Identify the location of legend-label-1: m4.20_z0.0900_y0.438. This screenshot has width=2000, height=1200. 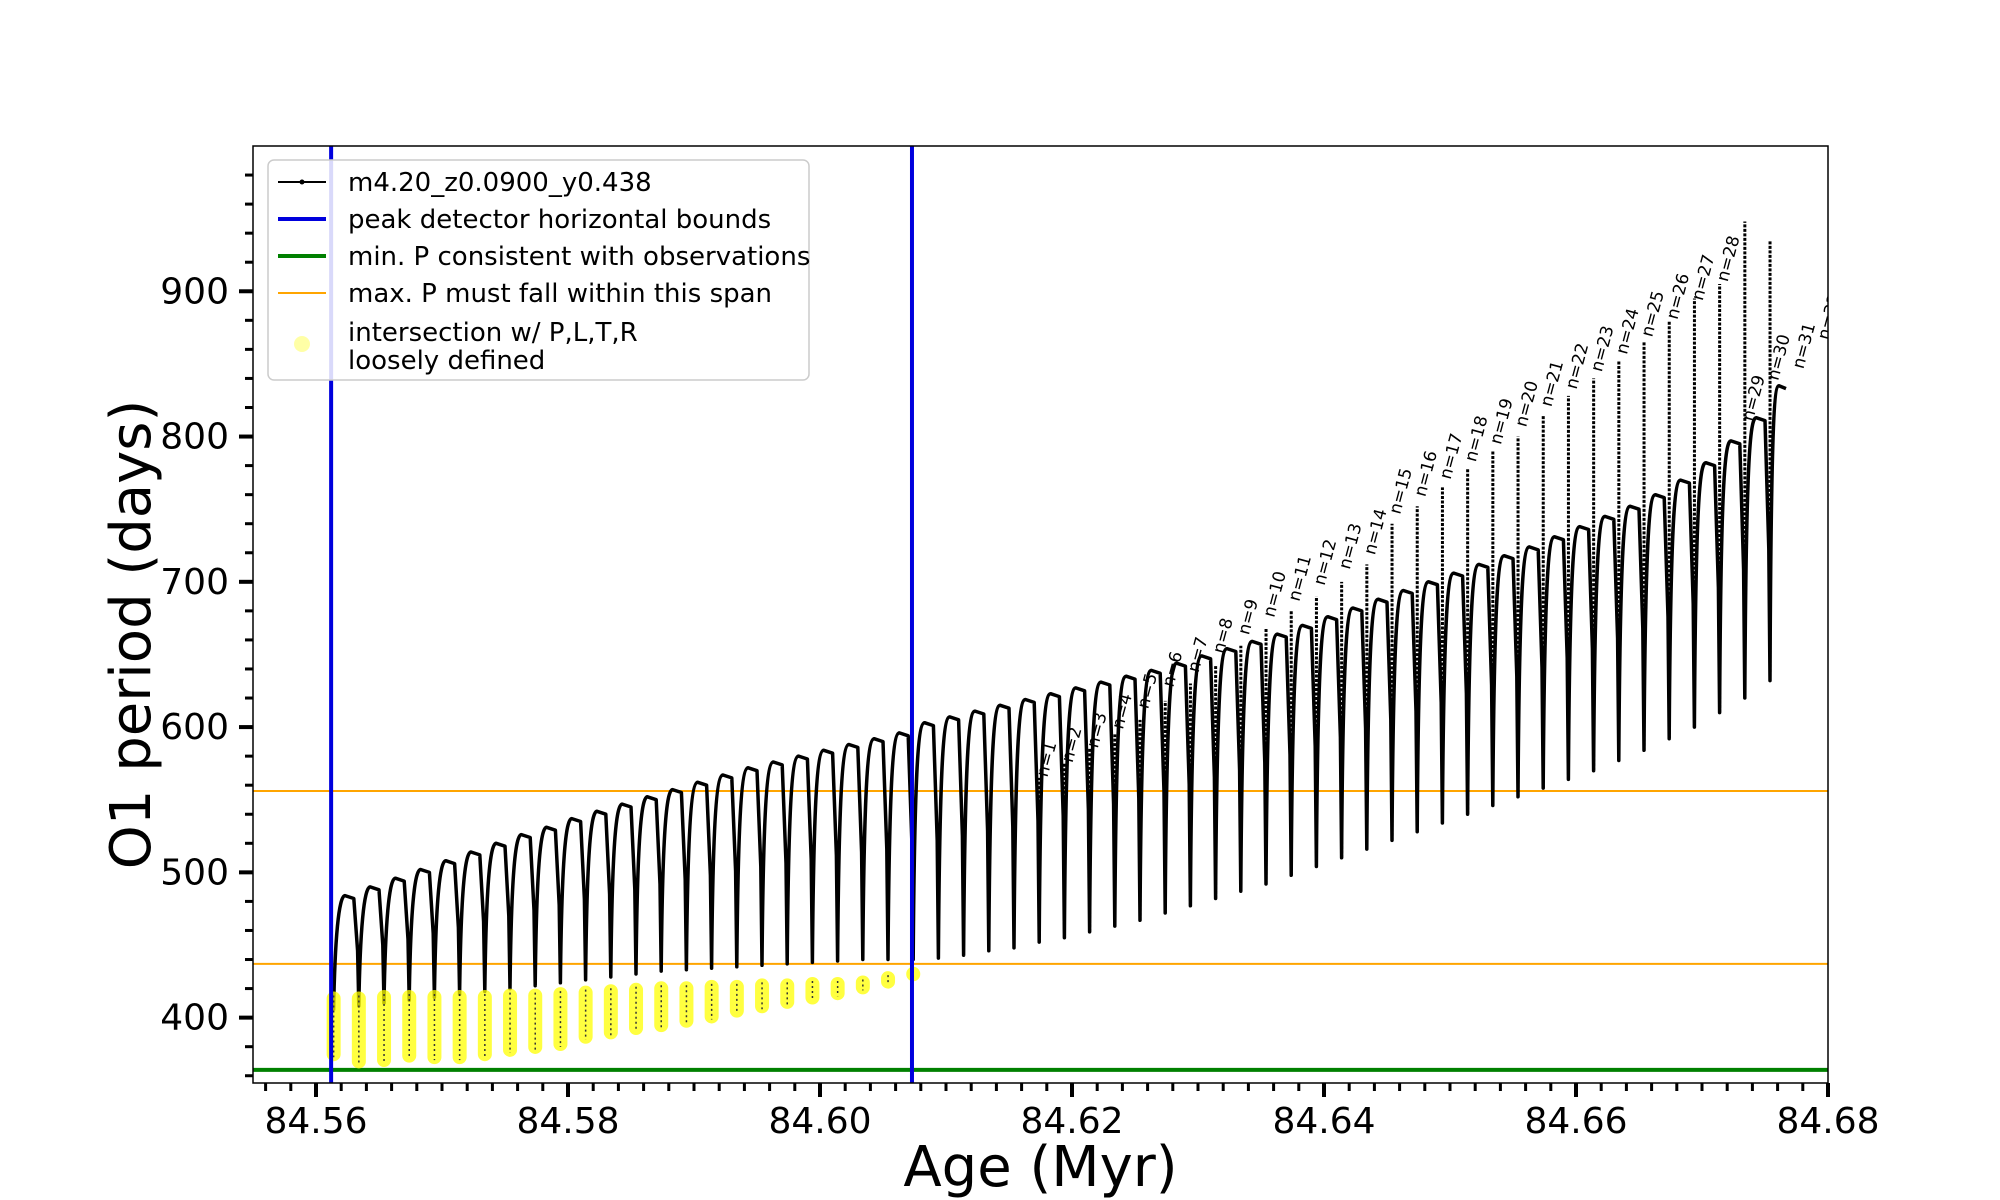
(500, 183).